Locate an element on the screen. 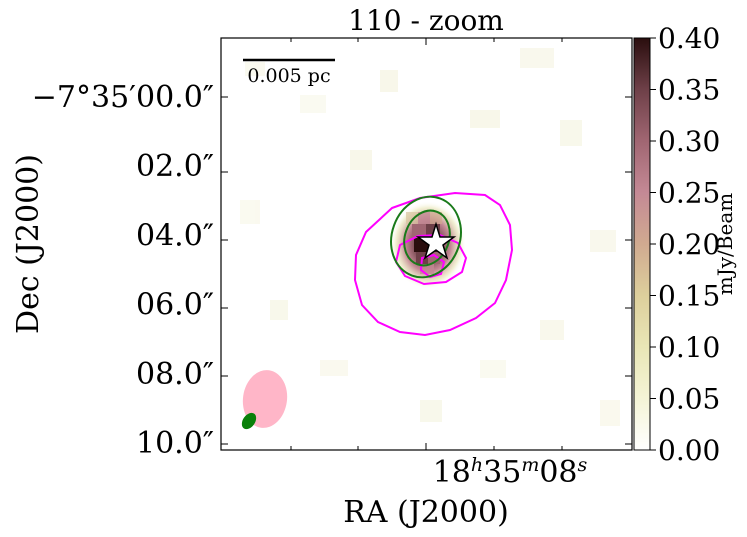 Image resolution: width=747 pixels, height=537 pixels. contour-magenta-core is located at coordinates (432, 266).